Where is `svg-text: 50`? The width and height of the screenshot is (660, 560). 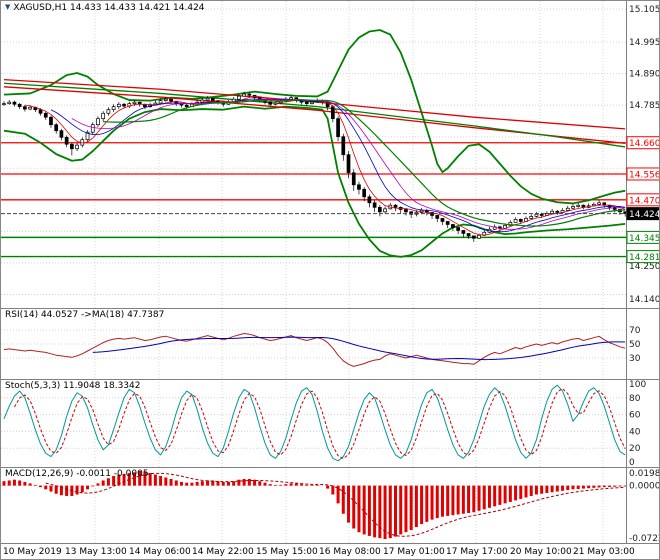 svg-text: 50 is located at coordinates (635, 345).